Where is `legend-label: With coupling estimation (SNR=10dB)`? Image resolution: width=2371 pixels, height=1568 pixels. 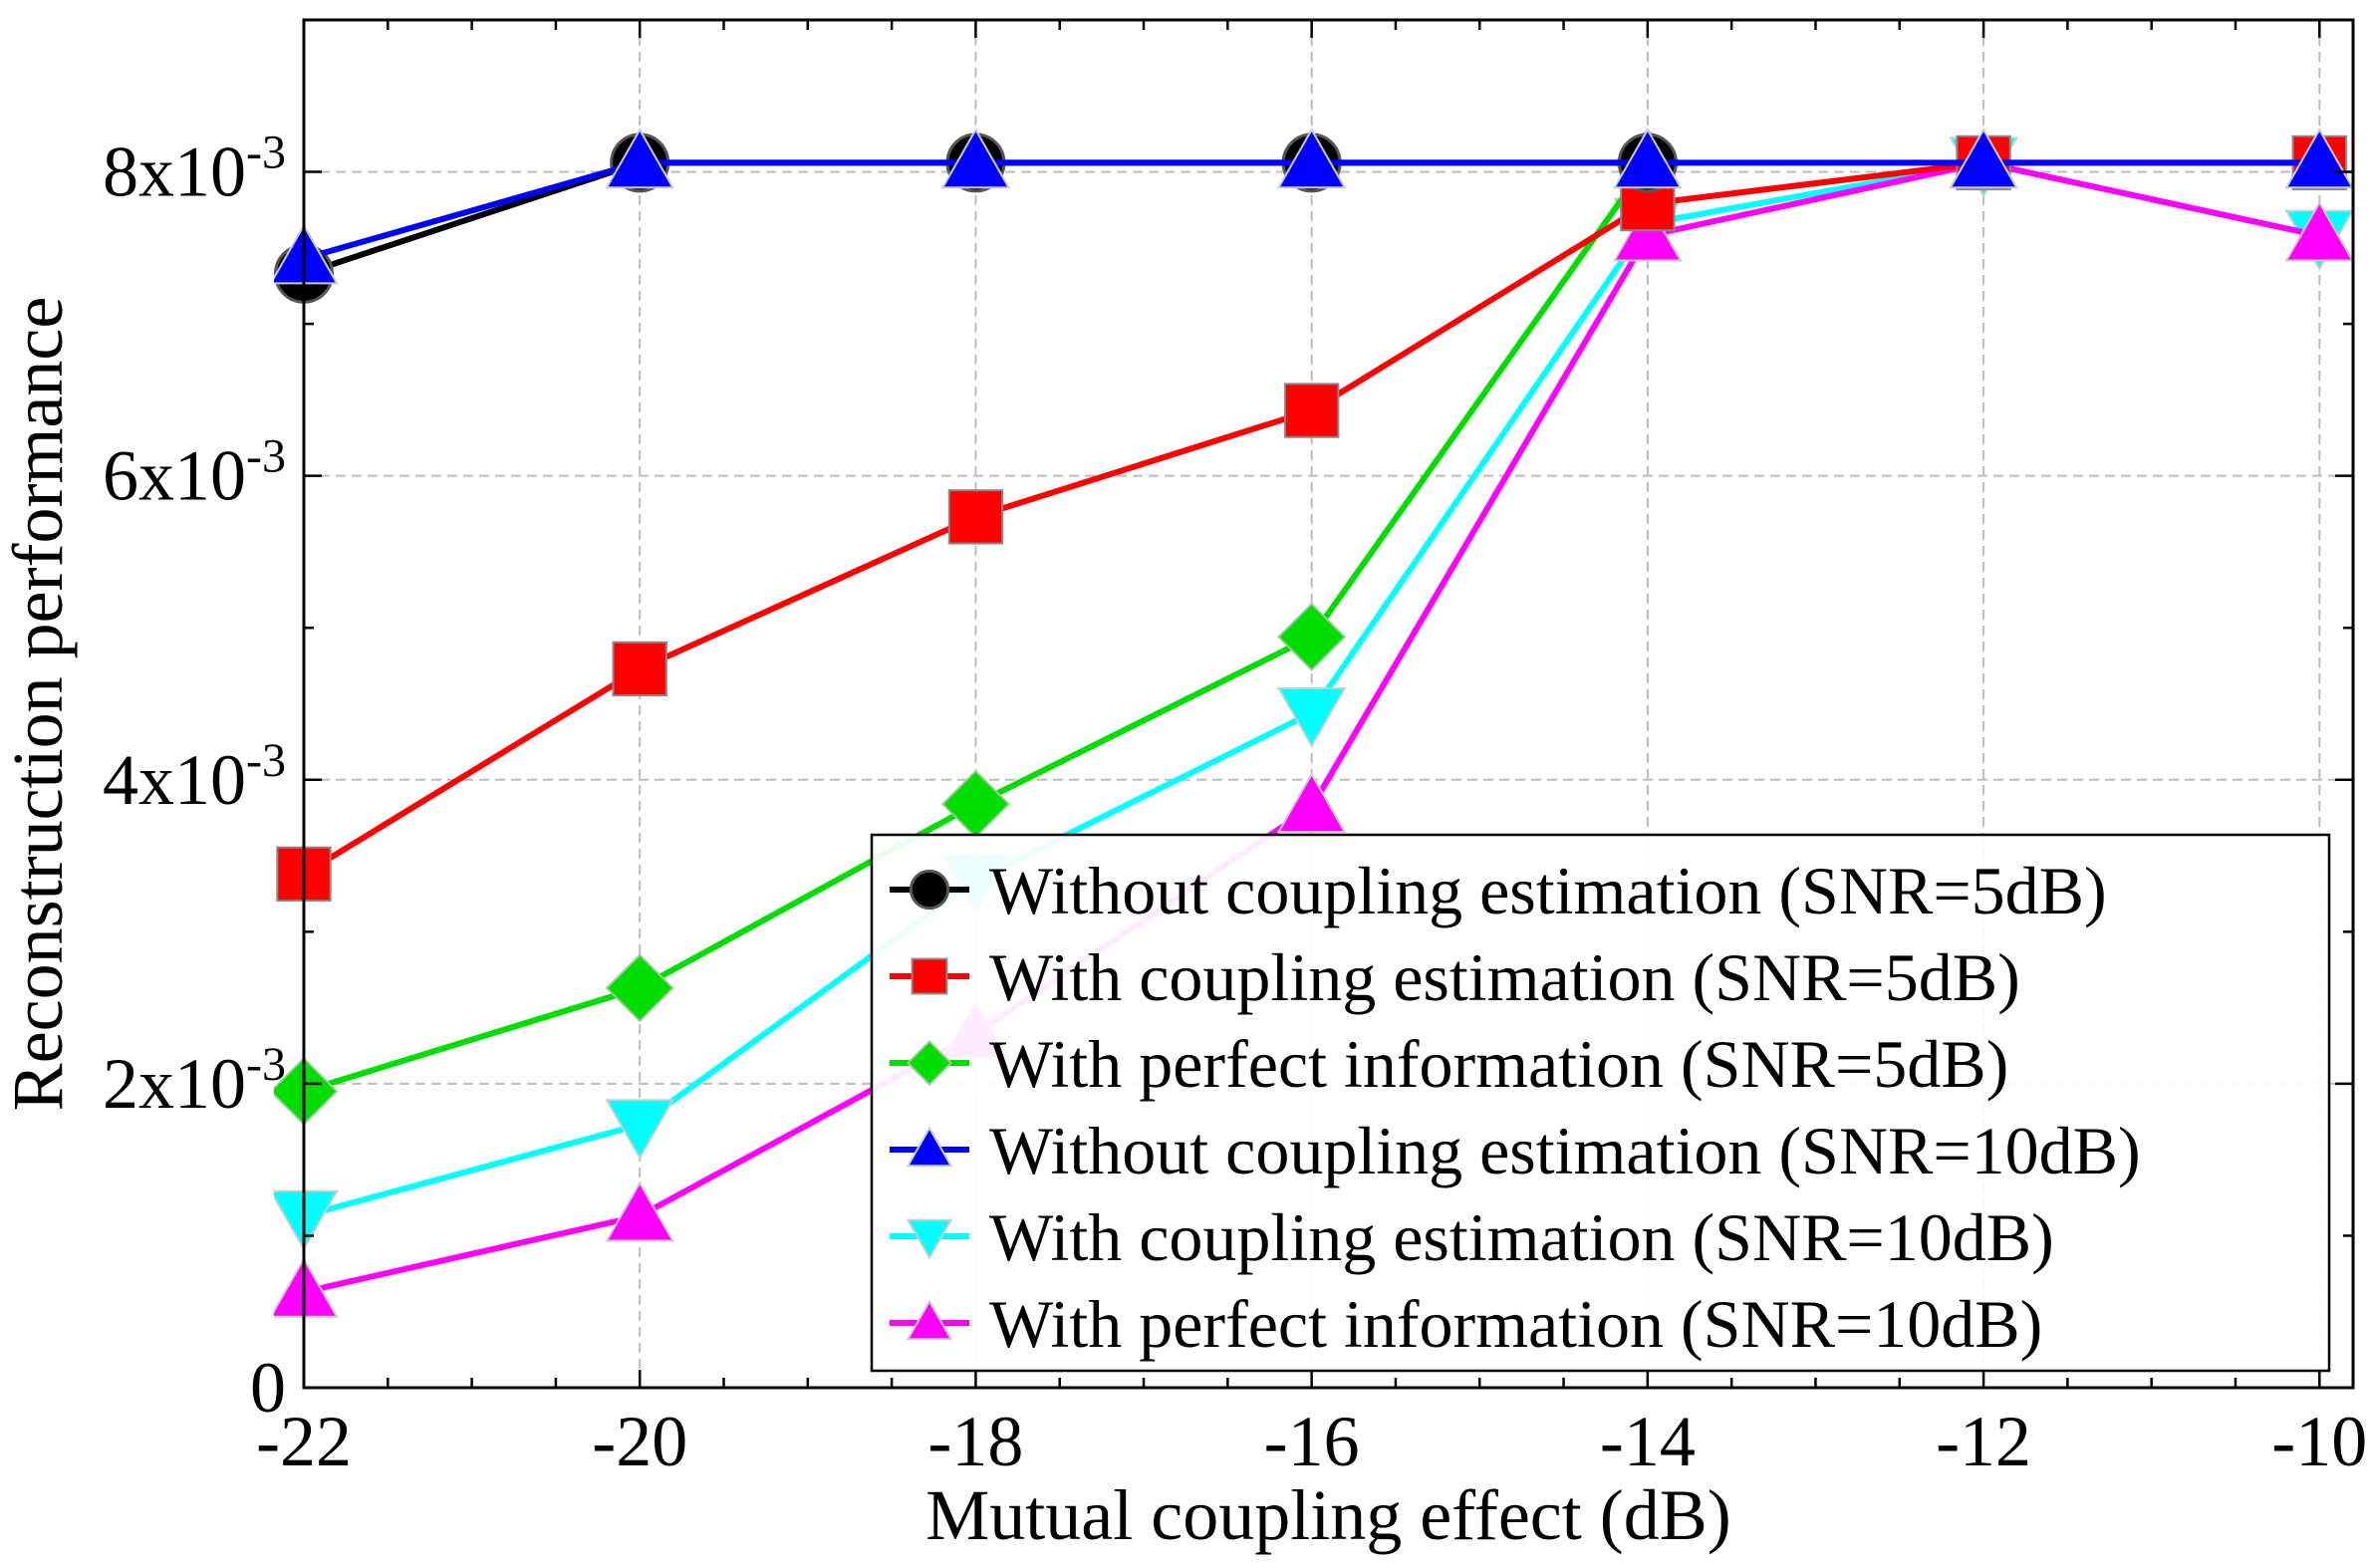 legend-label: With coupling estimation (SNR=10dB) is located at coordinates (1521, 1237).